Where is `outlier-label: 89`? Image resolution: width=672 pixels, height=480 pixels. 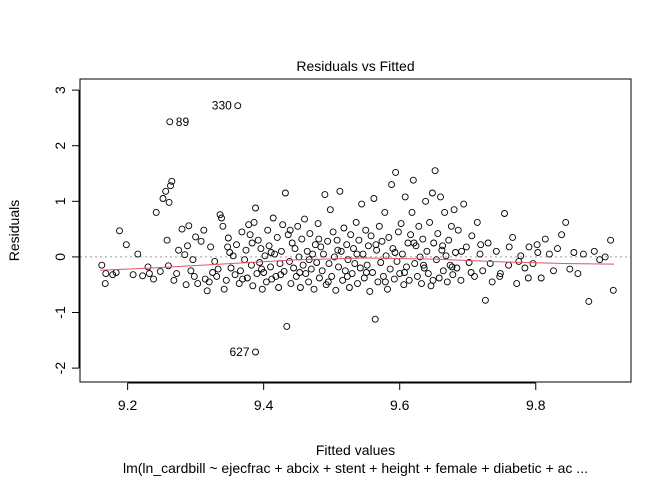
outlier-label: 89 is located at coordinates (183, 122).